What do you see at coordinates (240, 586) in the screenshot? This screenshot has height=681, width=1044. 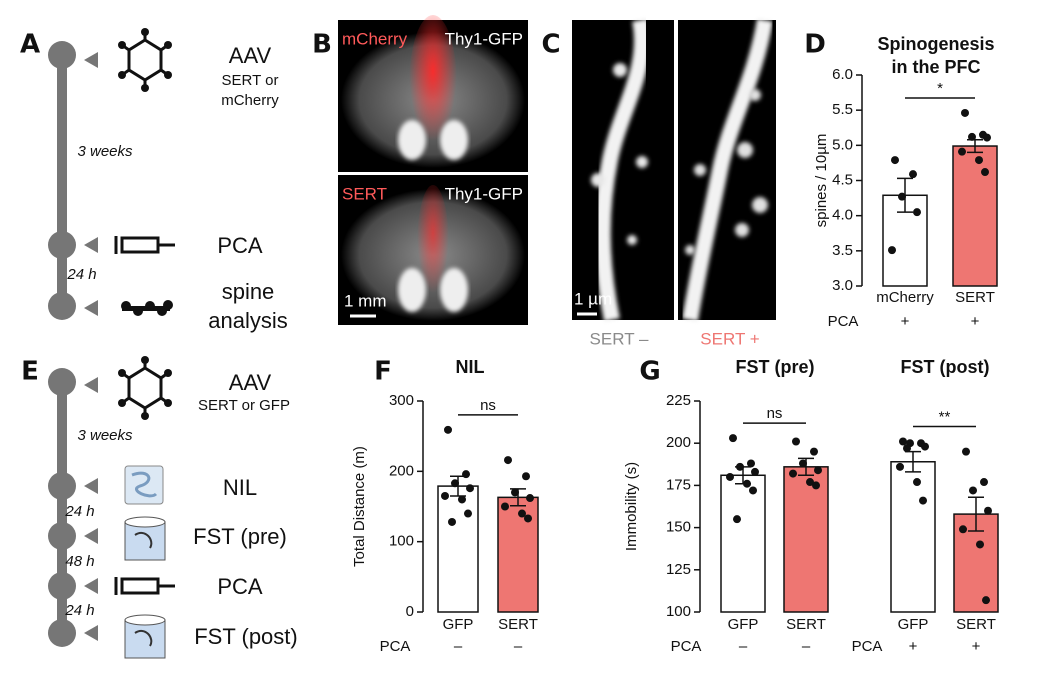 I see `step-label: PCA` at bounding box center [240, 586].